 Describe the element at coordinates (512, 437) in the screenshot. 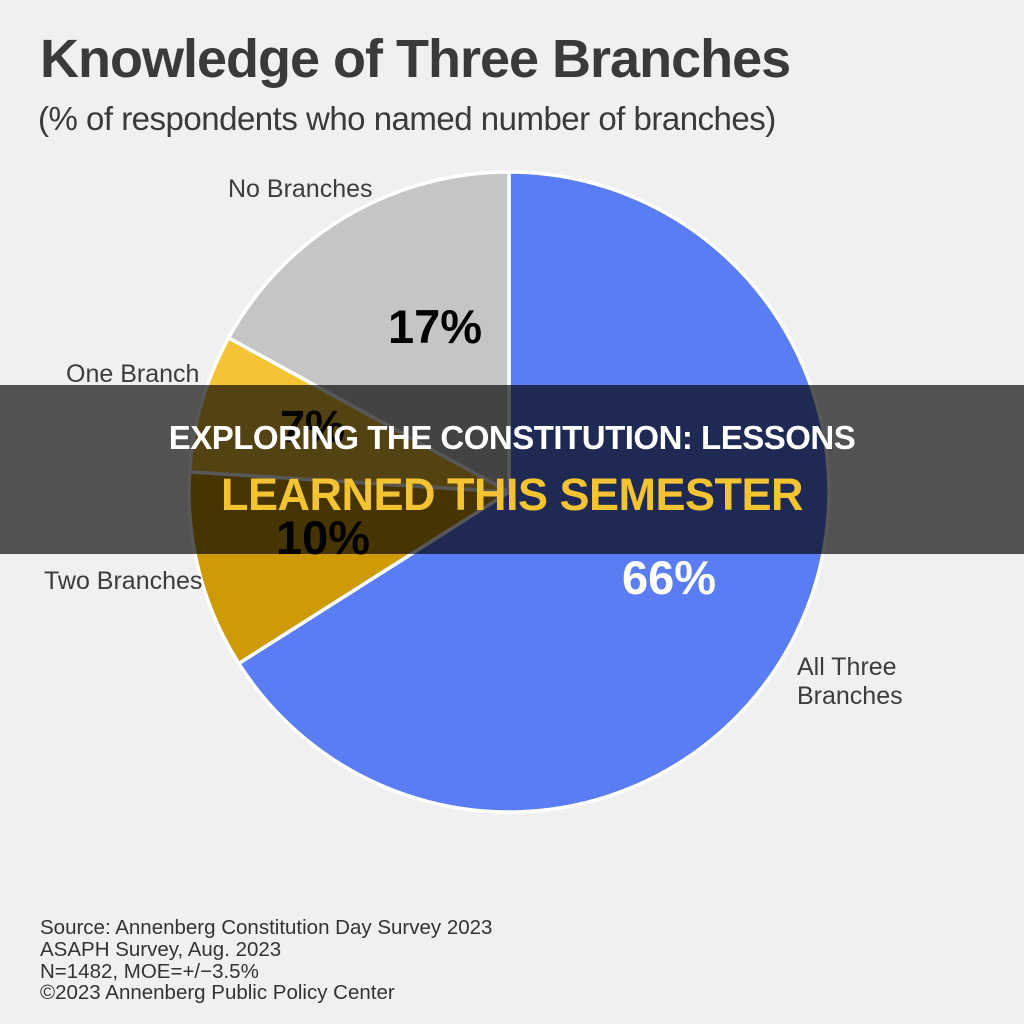

I see `banner-caption-line1: EXPLORING THE CONSTITUTION: LESSONS` at that location.